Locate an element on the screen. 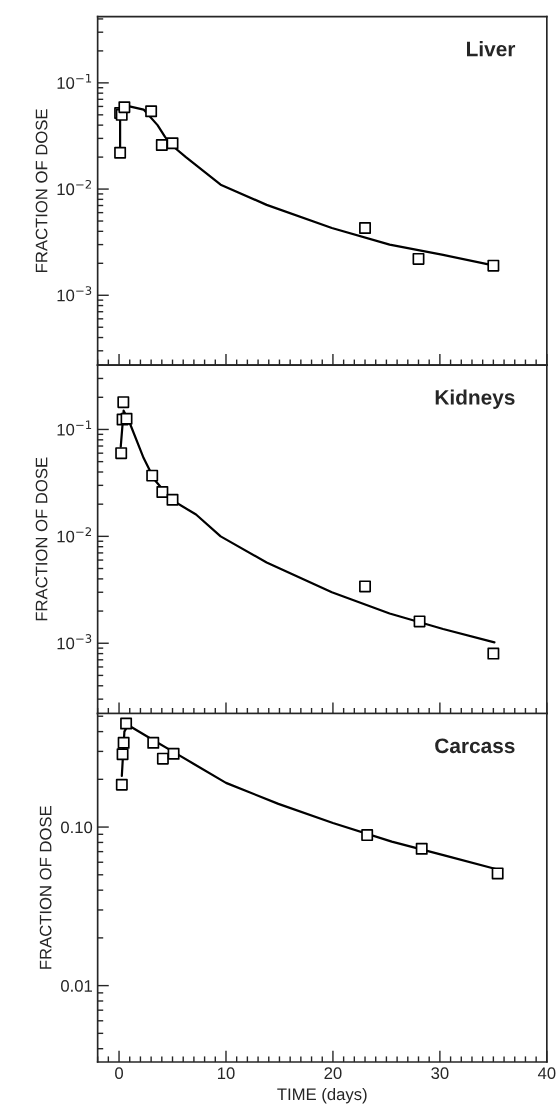  y-tick-label: 0.01 is located at coordinates (76, 986).